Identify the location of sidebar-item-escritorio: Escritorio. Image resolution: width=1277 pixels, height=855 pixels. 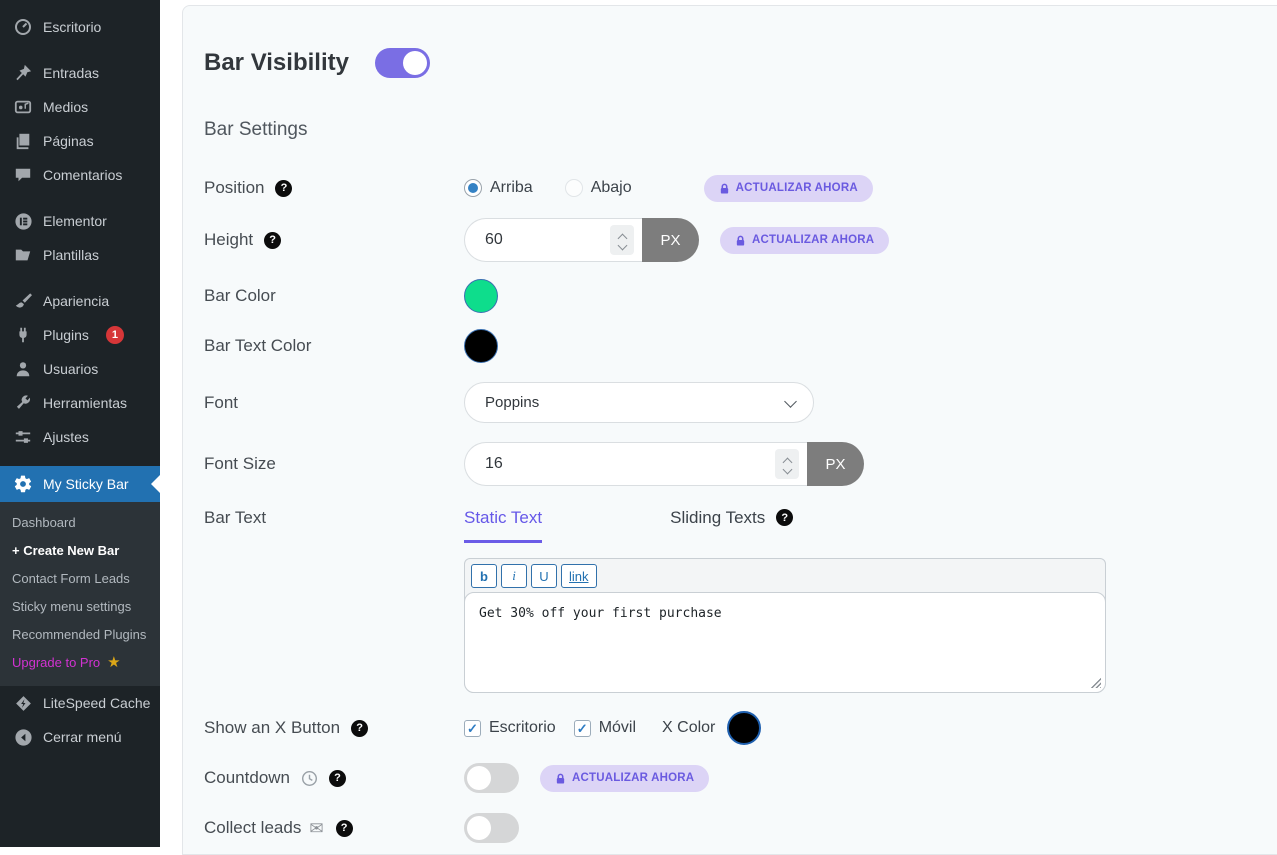
(80, 27).